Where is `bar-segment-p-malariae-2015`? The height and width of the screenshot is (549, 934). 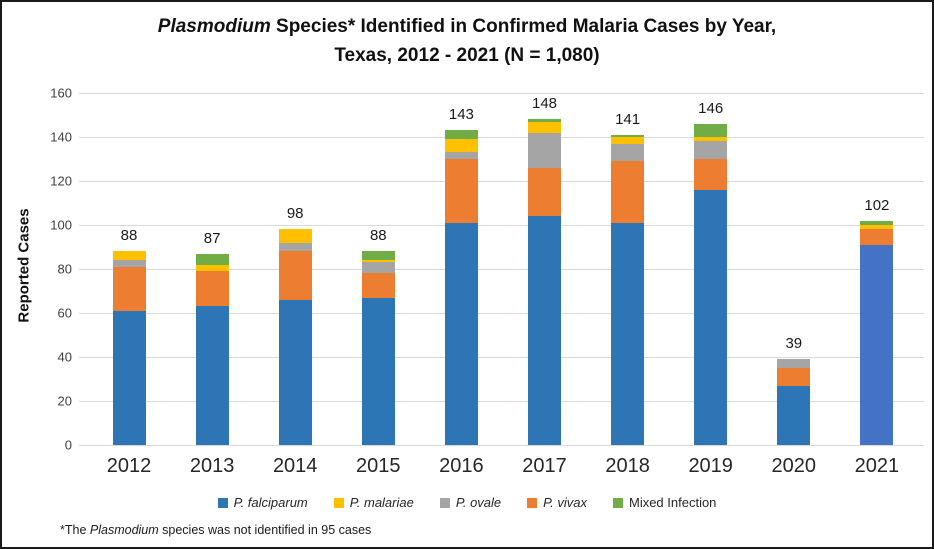
bar-segment-p-malariae-2015 is located at coordinates (378, 261).